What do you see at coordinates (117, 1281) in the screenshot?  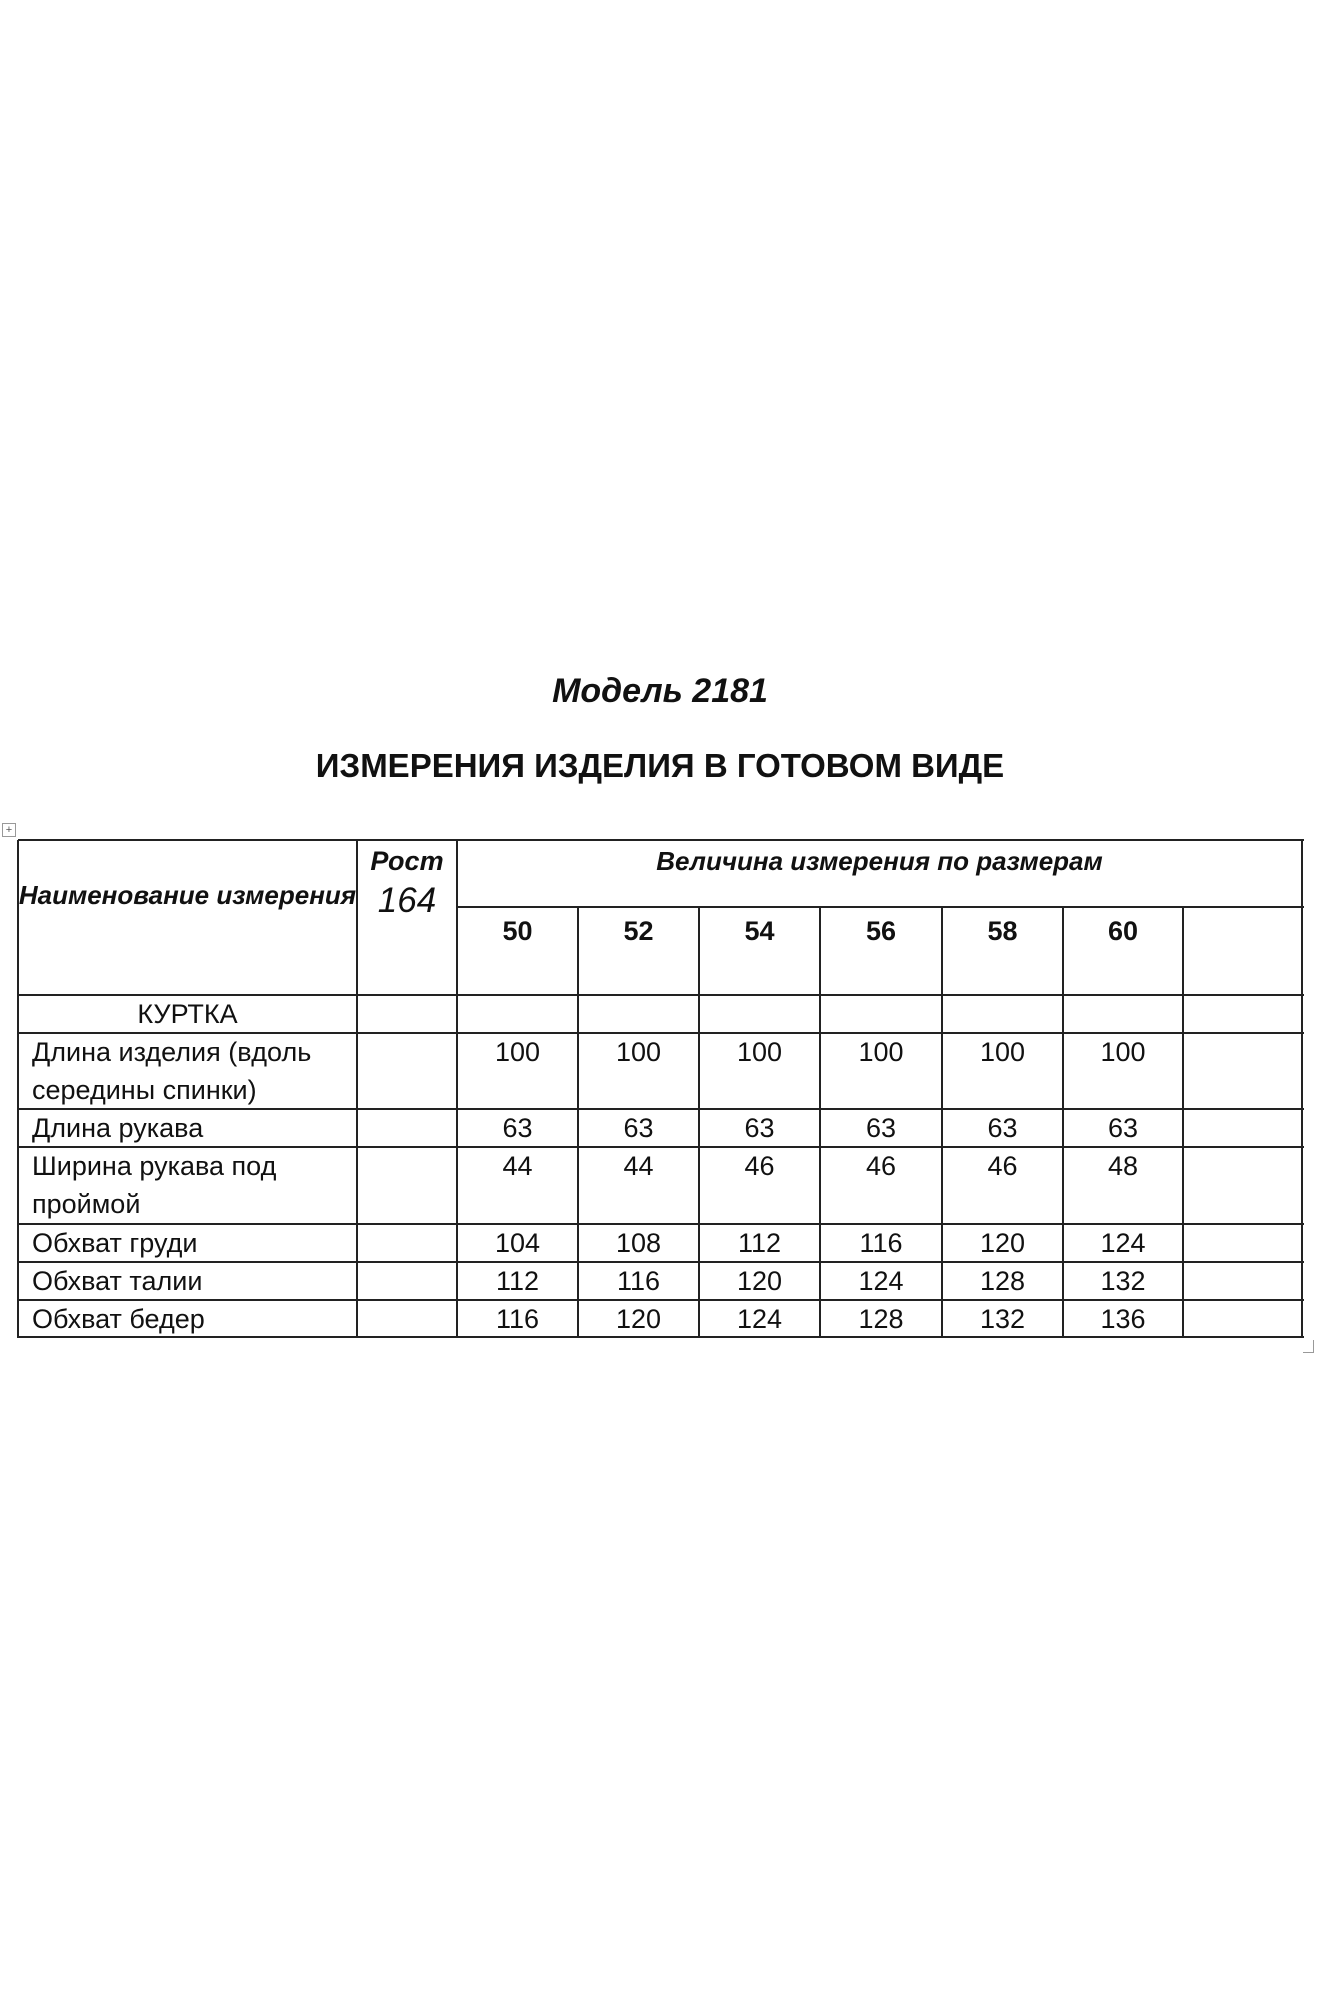 I see `measurement-name: Обхват талии` at bounding box center [117, 1281].